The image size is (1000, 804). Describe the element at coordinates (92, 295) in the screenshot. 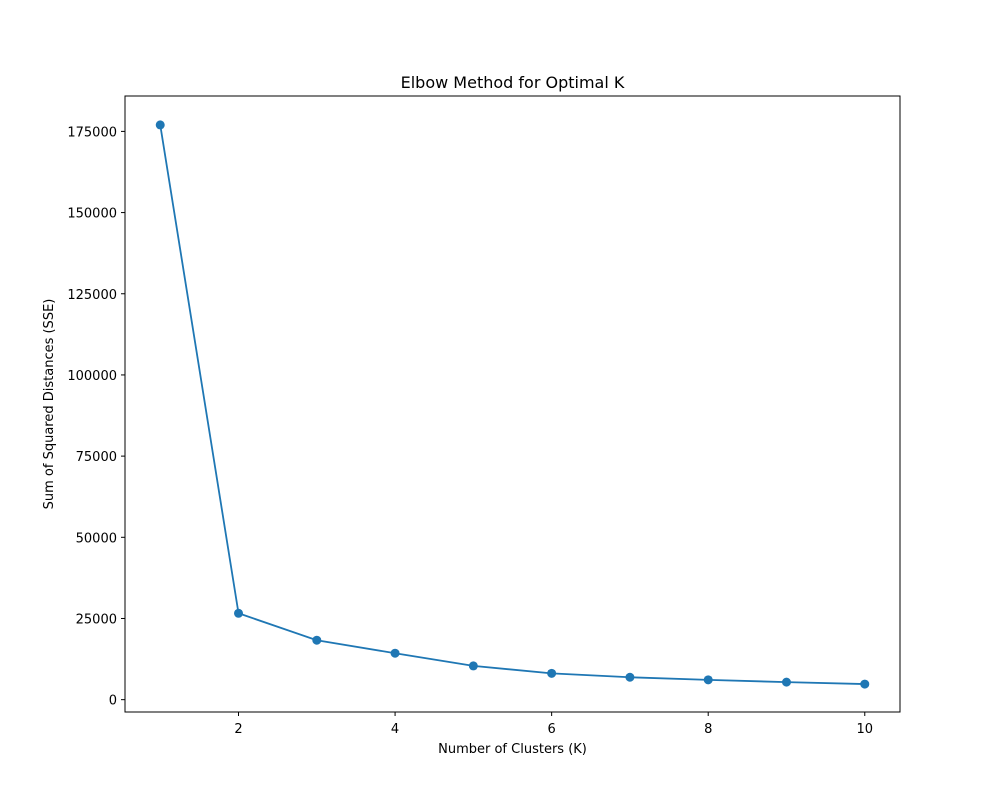

I see `y-tick-label: 125000` at that location.